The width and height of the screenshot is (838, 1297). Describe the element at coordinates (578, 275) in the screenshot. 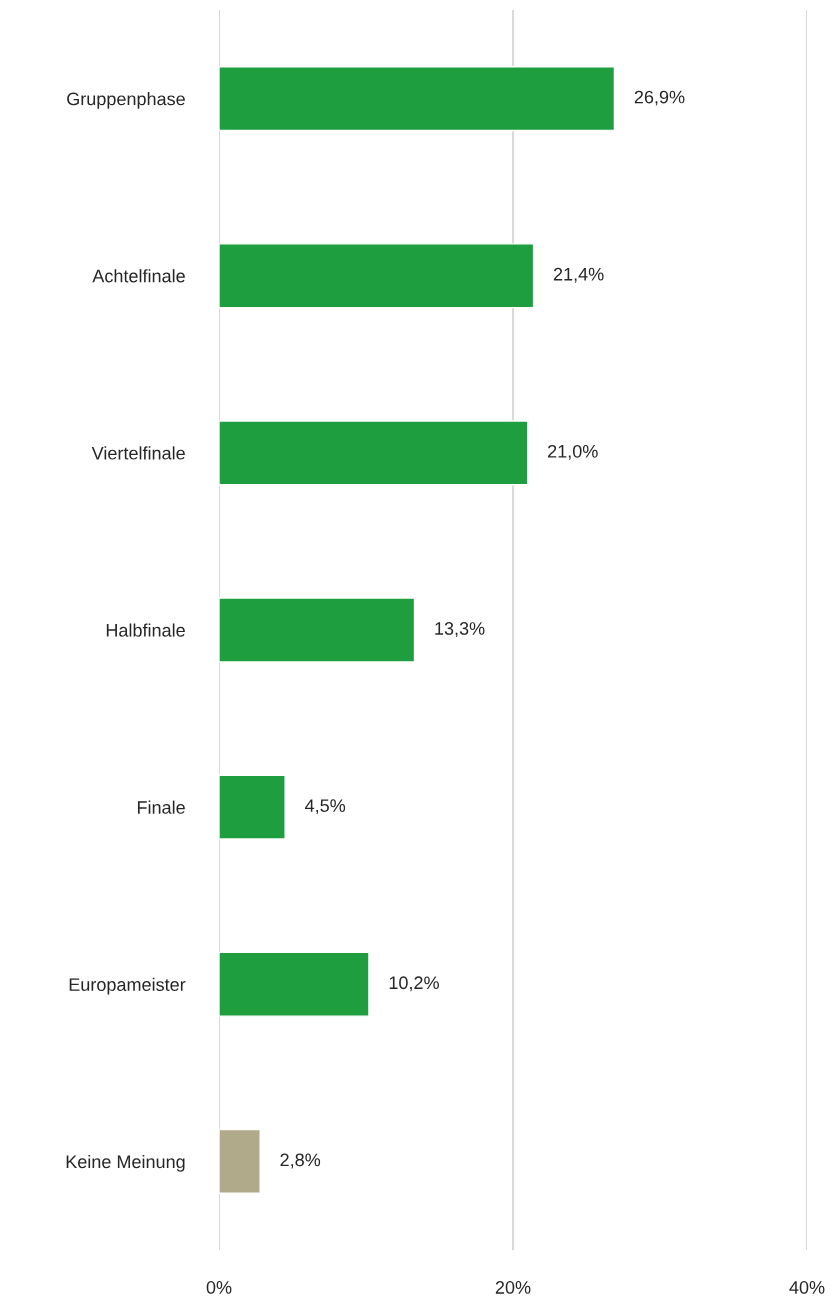

I see `data-label: 21,4%` at that location.